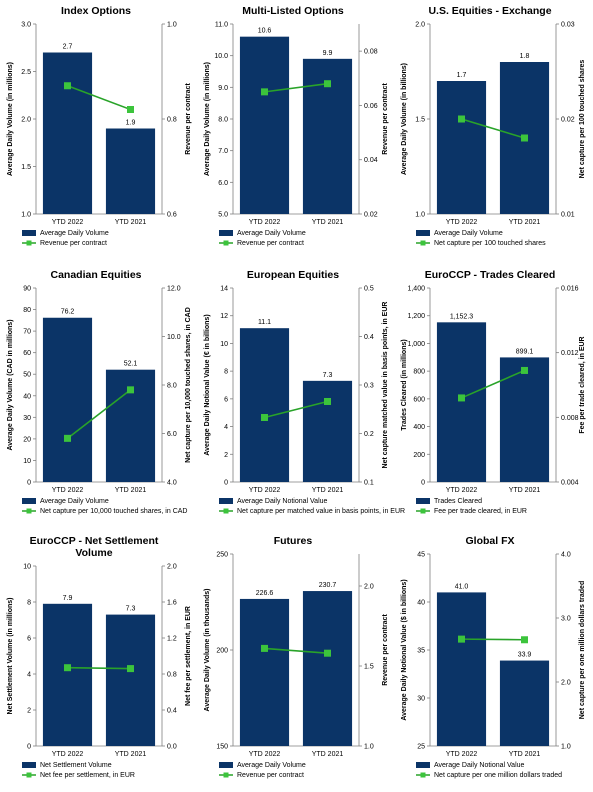  I want to click on y2-tick-label: 1.6, so click(172, 603).